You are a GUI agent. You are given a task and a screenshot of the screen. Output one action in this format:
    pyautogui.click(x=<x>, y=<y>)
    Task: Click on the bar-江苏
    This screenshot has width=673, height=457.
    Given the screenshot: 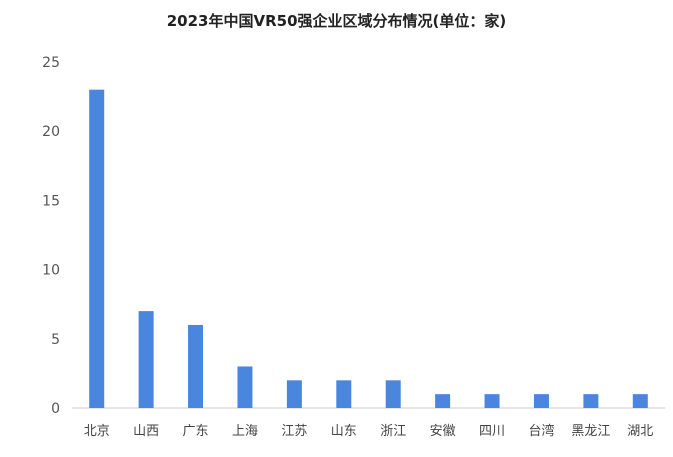 What is the action you would take?
    pyautogui.click(x=294, y=394)
    